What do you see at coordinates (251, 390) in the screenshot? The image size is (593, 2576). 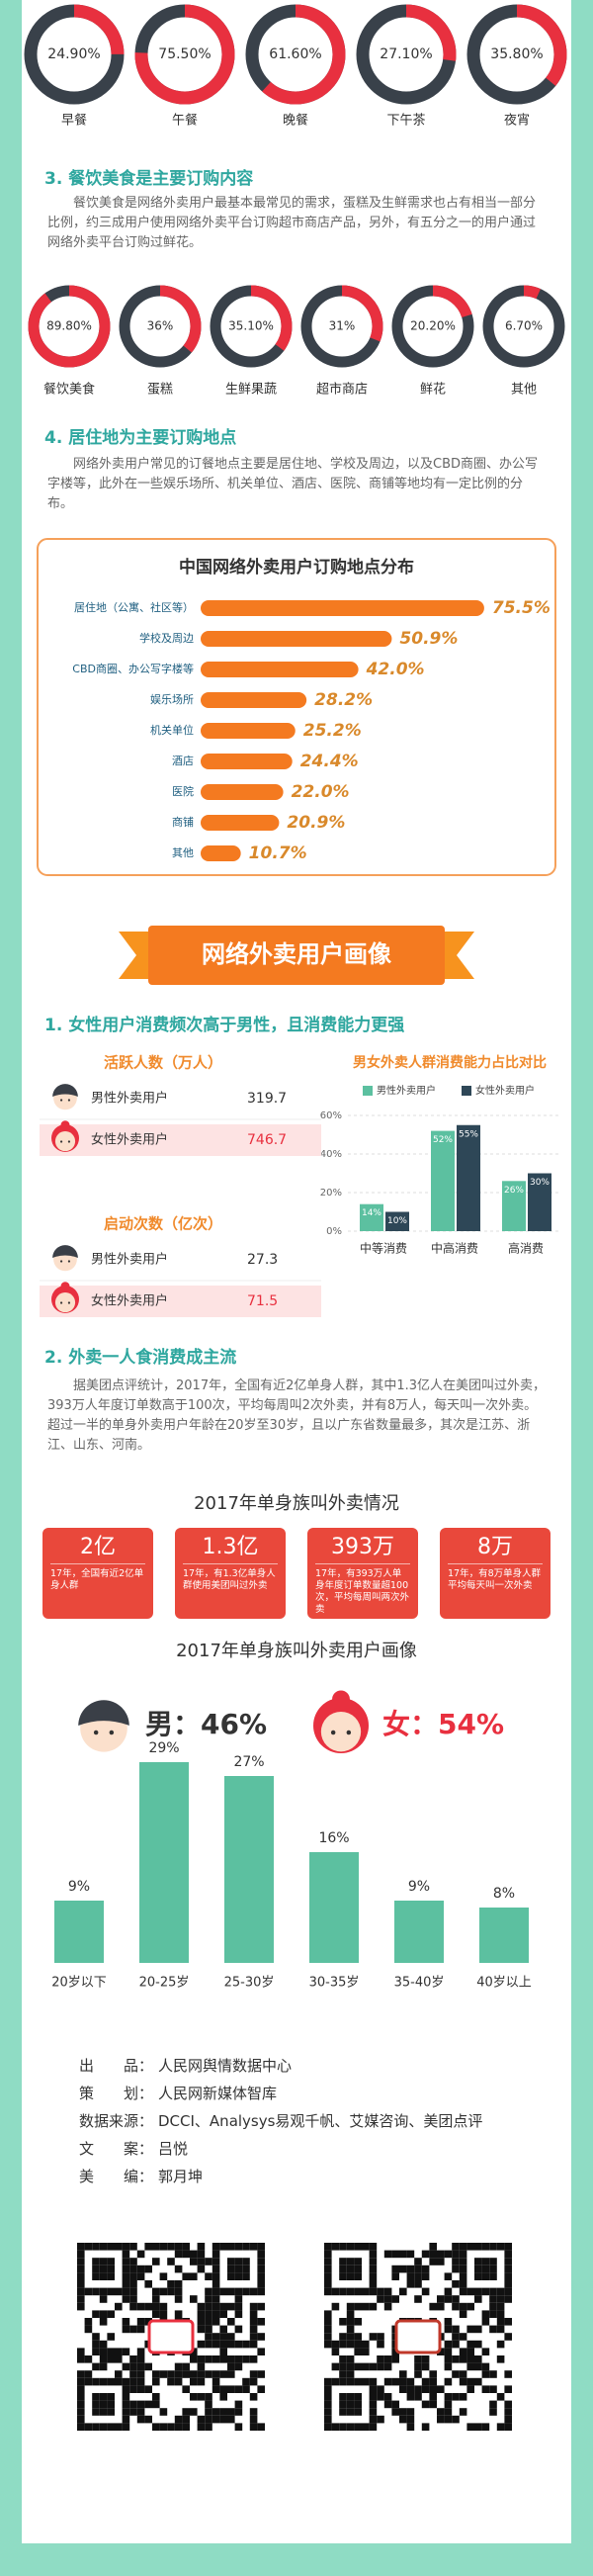 I see `donut-category-label: 生鲜果蔬` at bounding box center [251, 390].